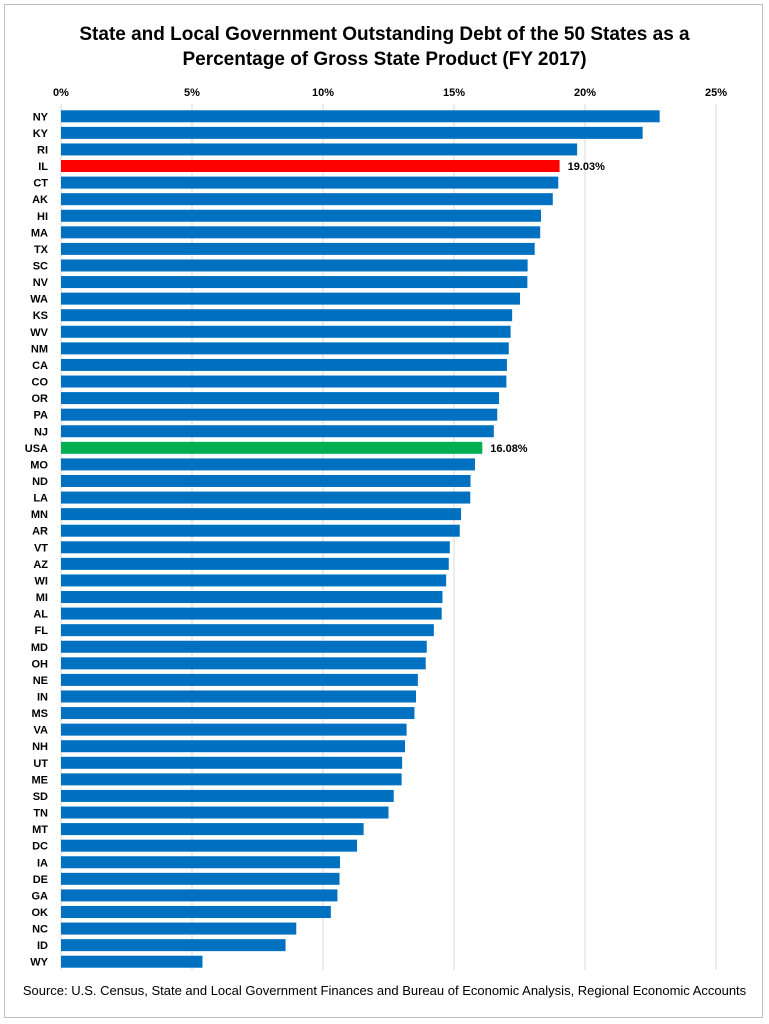 The width and height of the screenshot is (769, 1024). What do you see at coordinates (227, 795) in the screenshot?
I see `bar-sd` at bounding box center [227, 795].